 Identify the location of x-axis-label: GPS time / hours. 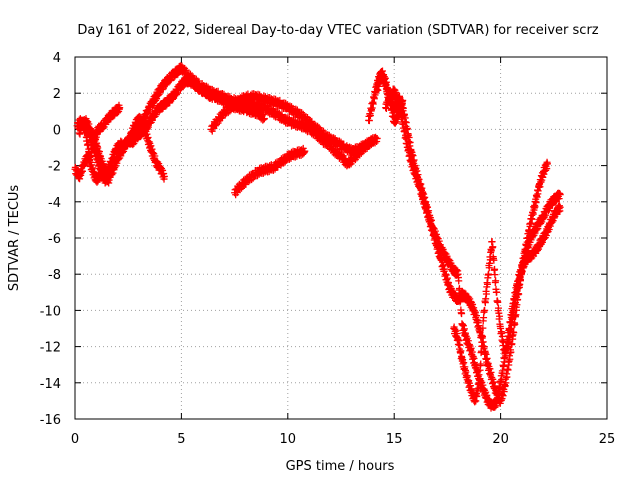
(340, 466).